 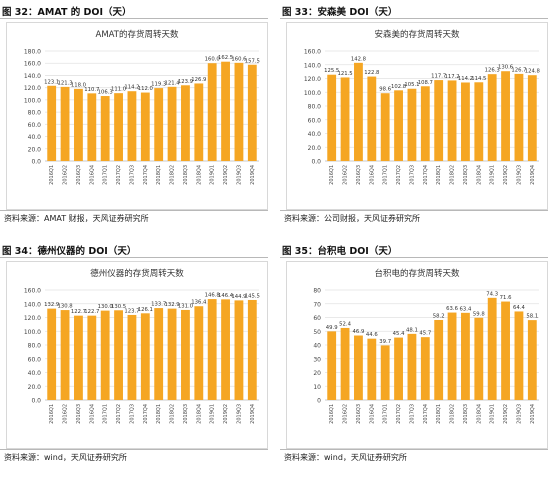 I want to click on data-label: 136.4, so click(x=199, y=303).